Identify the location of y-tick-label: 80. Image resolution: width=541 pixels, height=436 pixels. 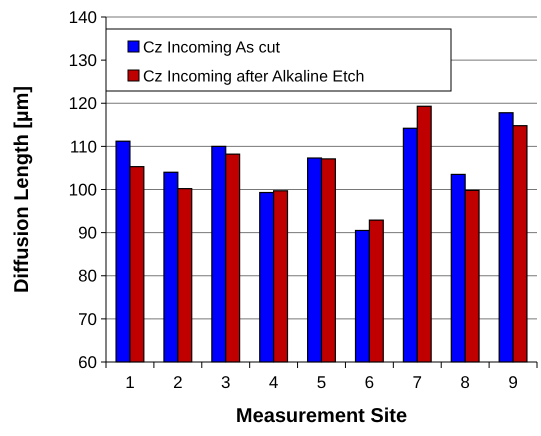
(87, 276).